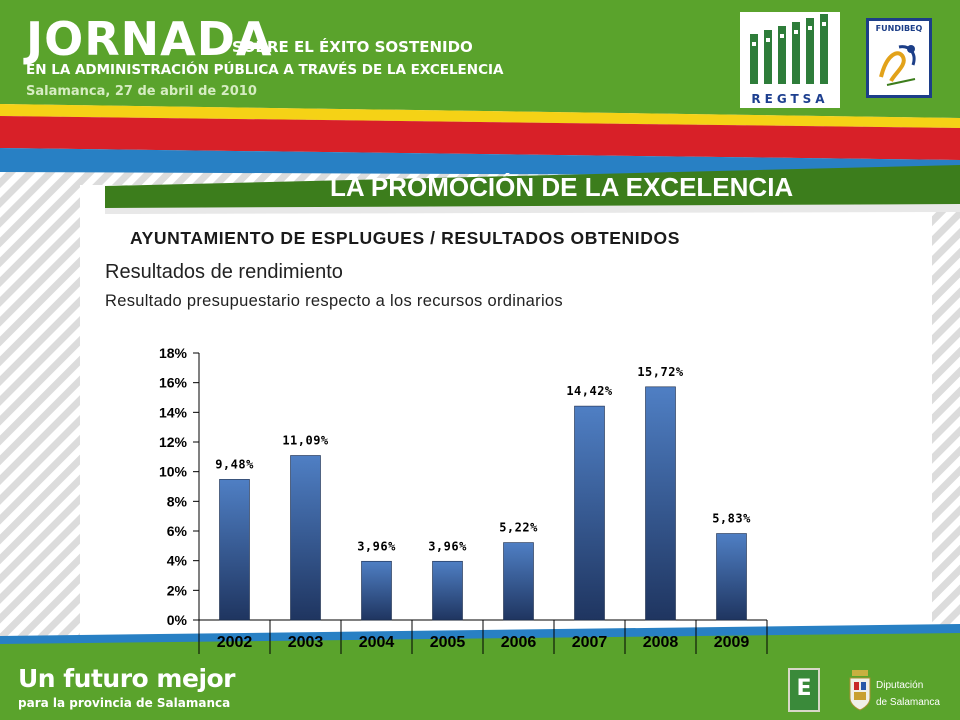 The image size is (960, 720). I want to click on x-tick-label: 2006, so click(519, 642).